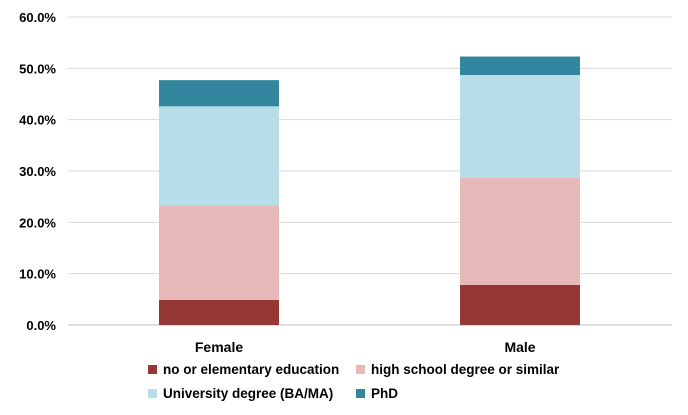 Image resolution: width=688 pixels, height=415 pixels. What do you see at coordinates (251, 369) in the screenshot?
I see `legend-label: no or elementary education` at bounding box center [251, 369].